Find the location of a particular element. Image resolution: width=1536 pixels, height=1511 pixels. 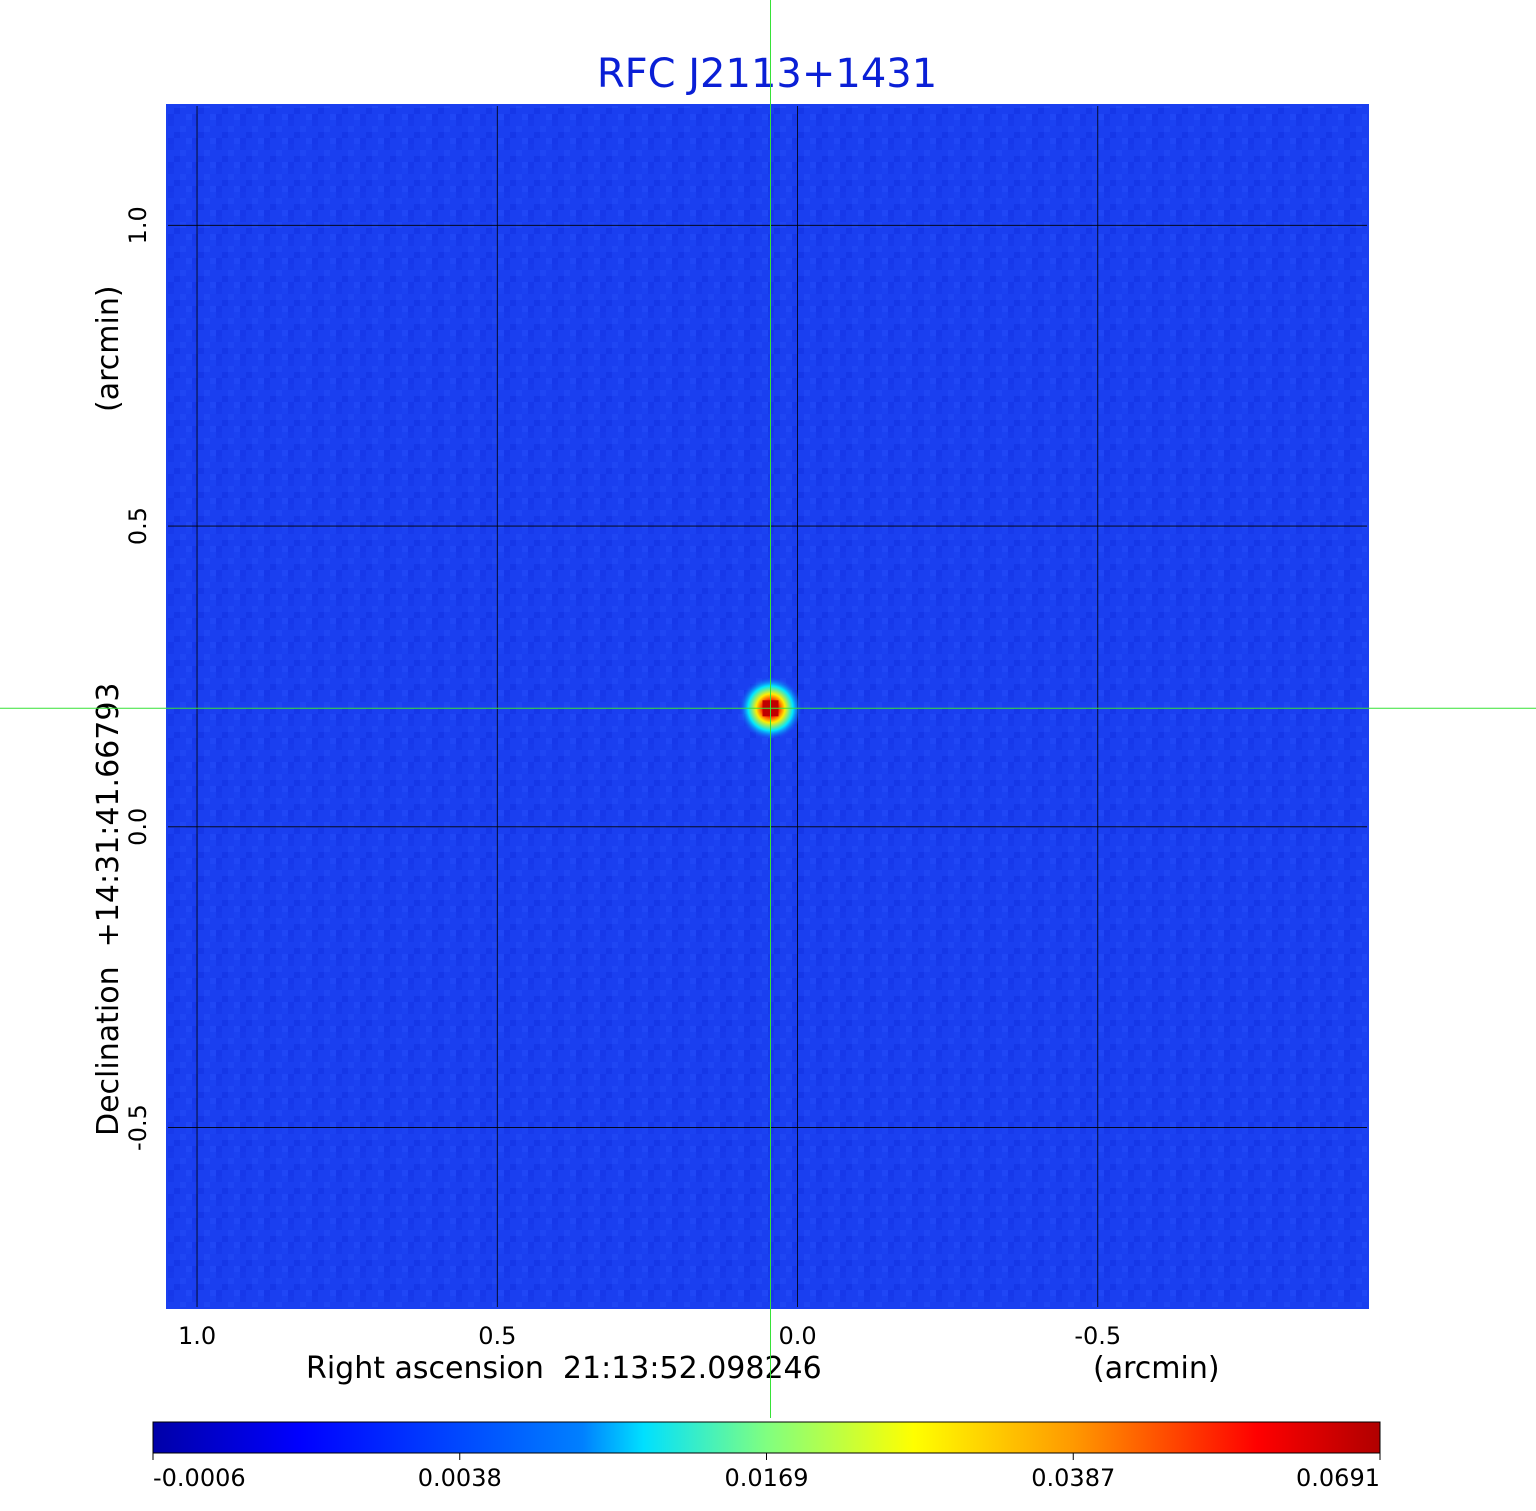

x-axis-unit: (arcmin) is located at coordinates (1156, 1368).